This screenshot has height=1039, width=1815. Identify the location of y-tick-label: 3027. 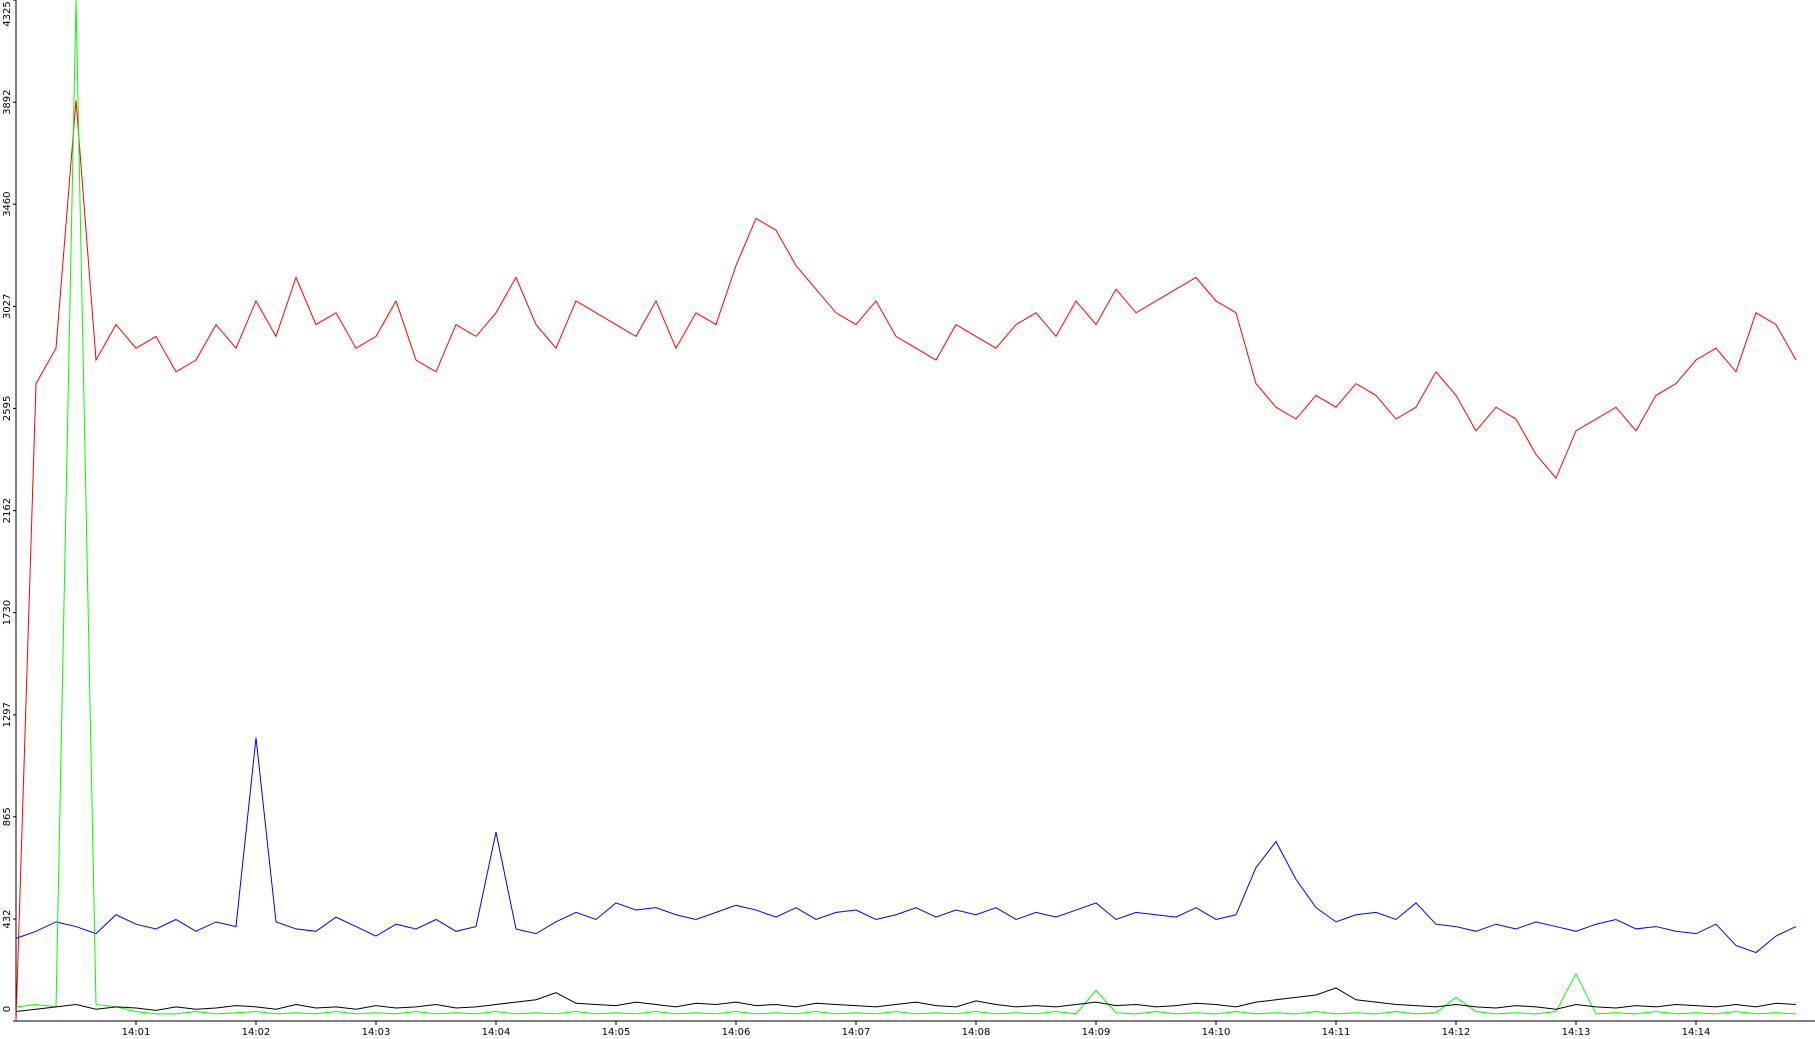
(7, 306).